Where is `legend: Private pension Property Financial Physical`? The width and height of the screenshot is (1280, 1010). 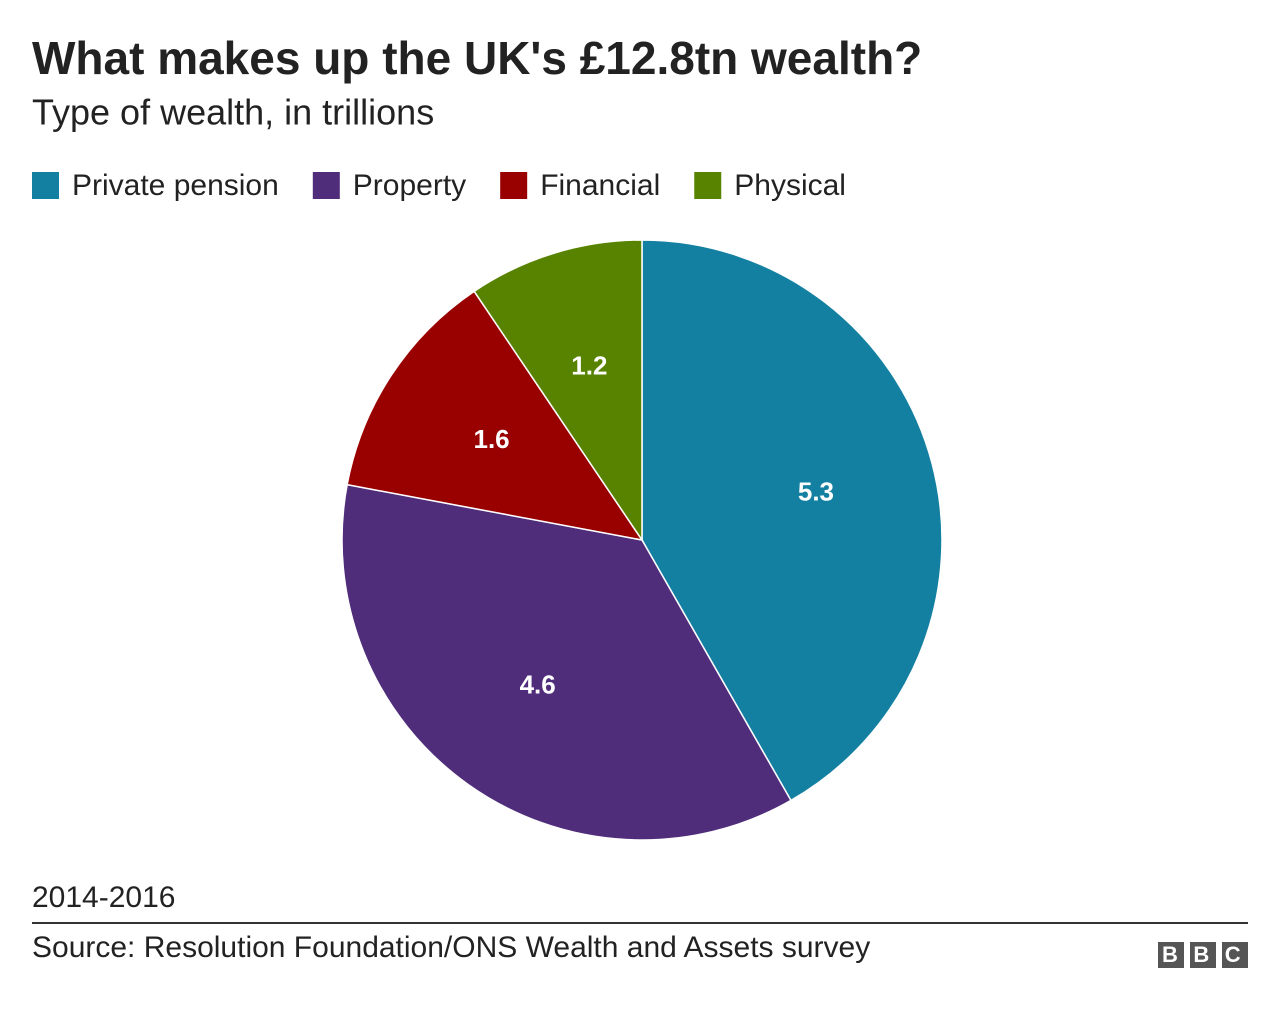 legend: Private pension Property Financial Physical is located at coordinates (439, 185).